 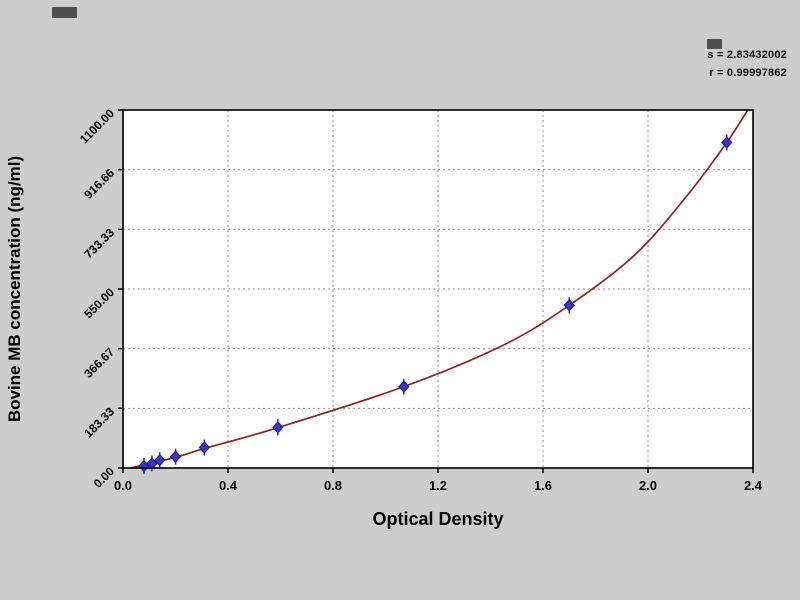 What do you see at coordinates (14, 289) in the screenshot?
I see `y-axis-label: Bovine MB concentration (ng/ml)` at bounding box center [14, 289].